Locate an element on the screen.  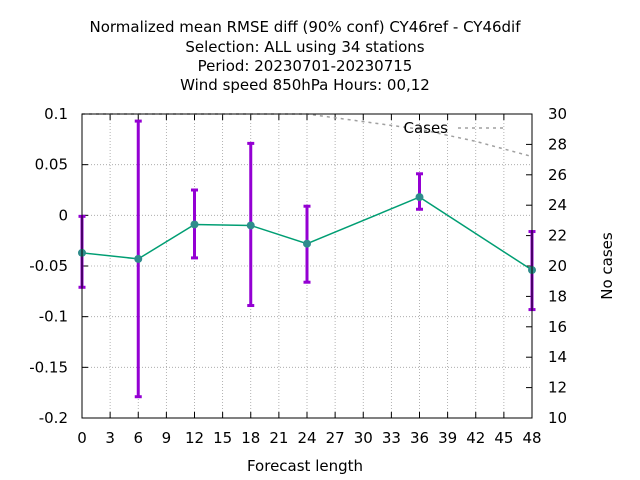
y2-tick-label: 18 is located at coordinates (557, 296).